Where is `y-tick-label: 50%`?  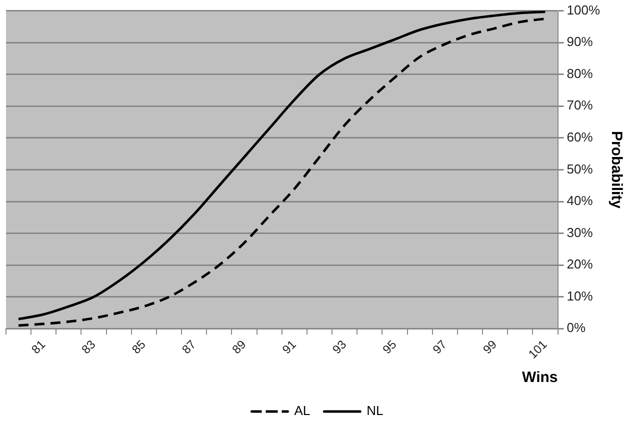
y-tick-label: 50% is located at coordinates (580, 168).